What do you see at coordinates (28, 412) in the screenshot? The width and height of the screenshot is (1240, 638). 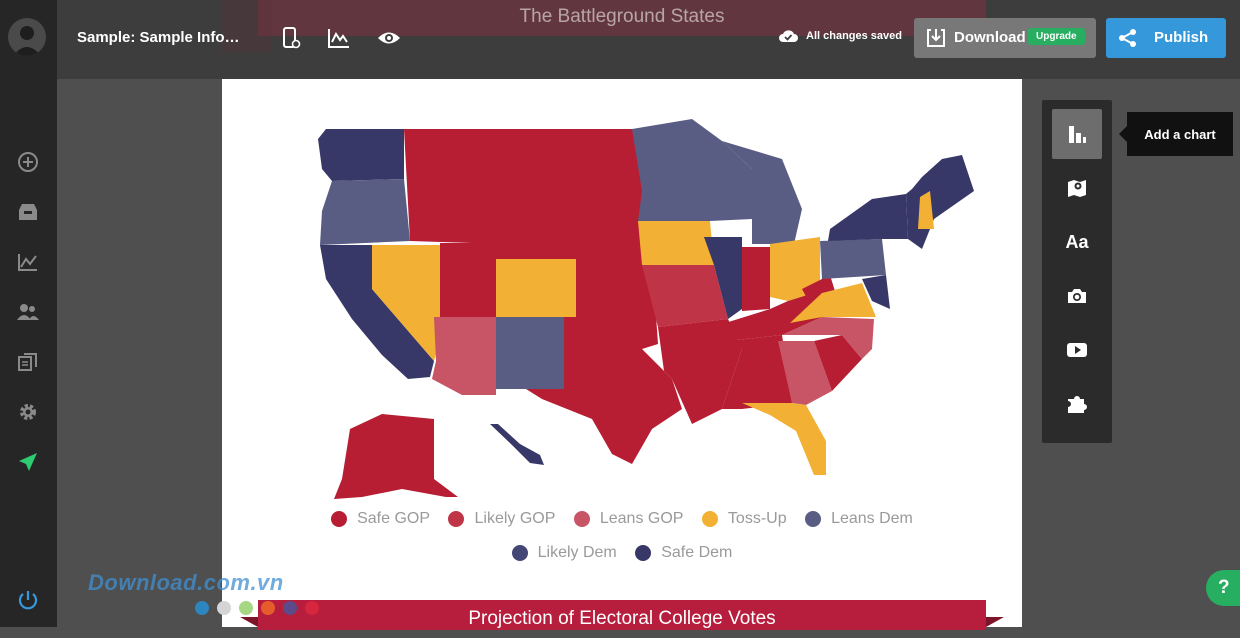 I see `gear-icon` at bounding box center [28, 412].